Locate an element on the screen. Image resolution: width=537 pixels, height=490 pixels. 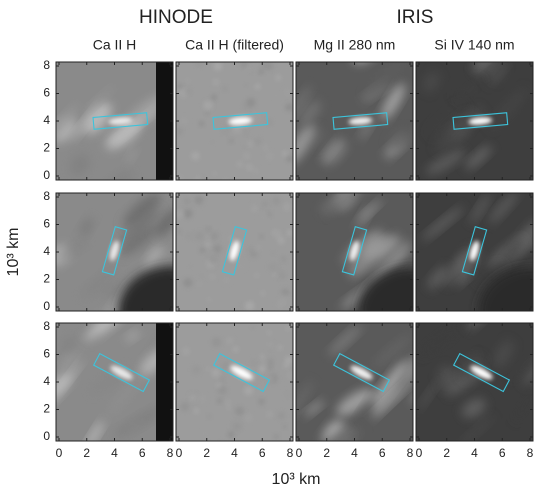
x-tick-label: 8 is located at coordinates (410, 453).